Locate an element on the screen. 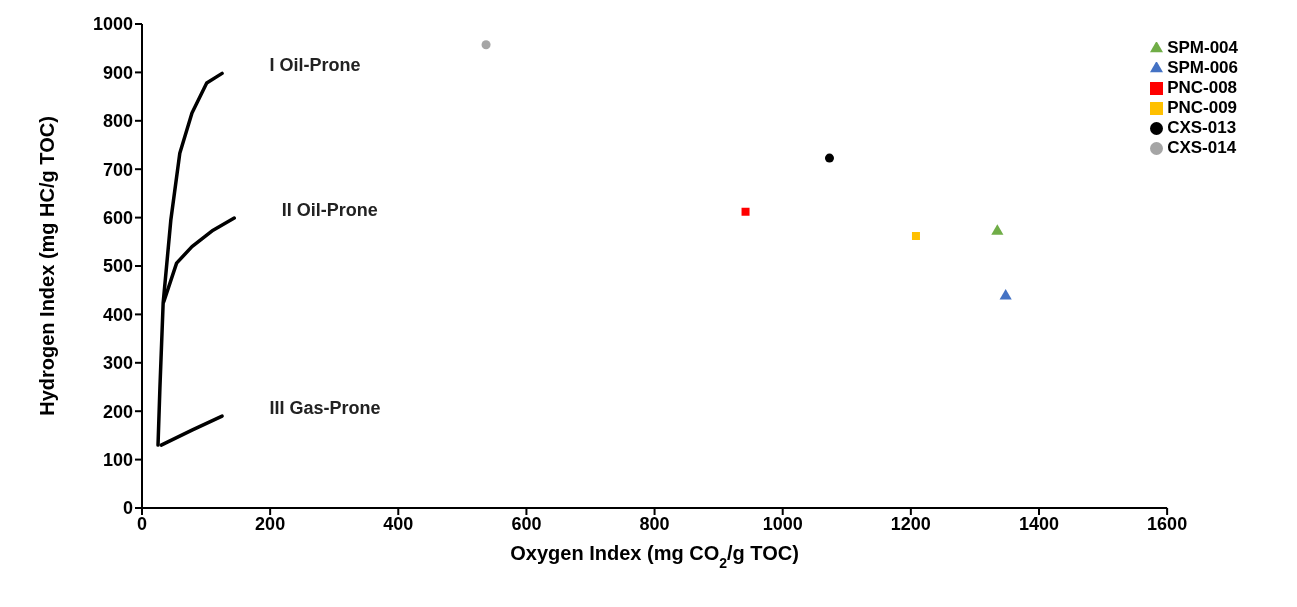 The width and height of the screenshot is (1297, 607). legend-label: PNC-009 is located at coordinates (1202, 107).